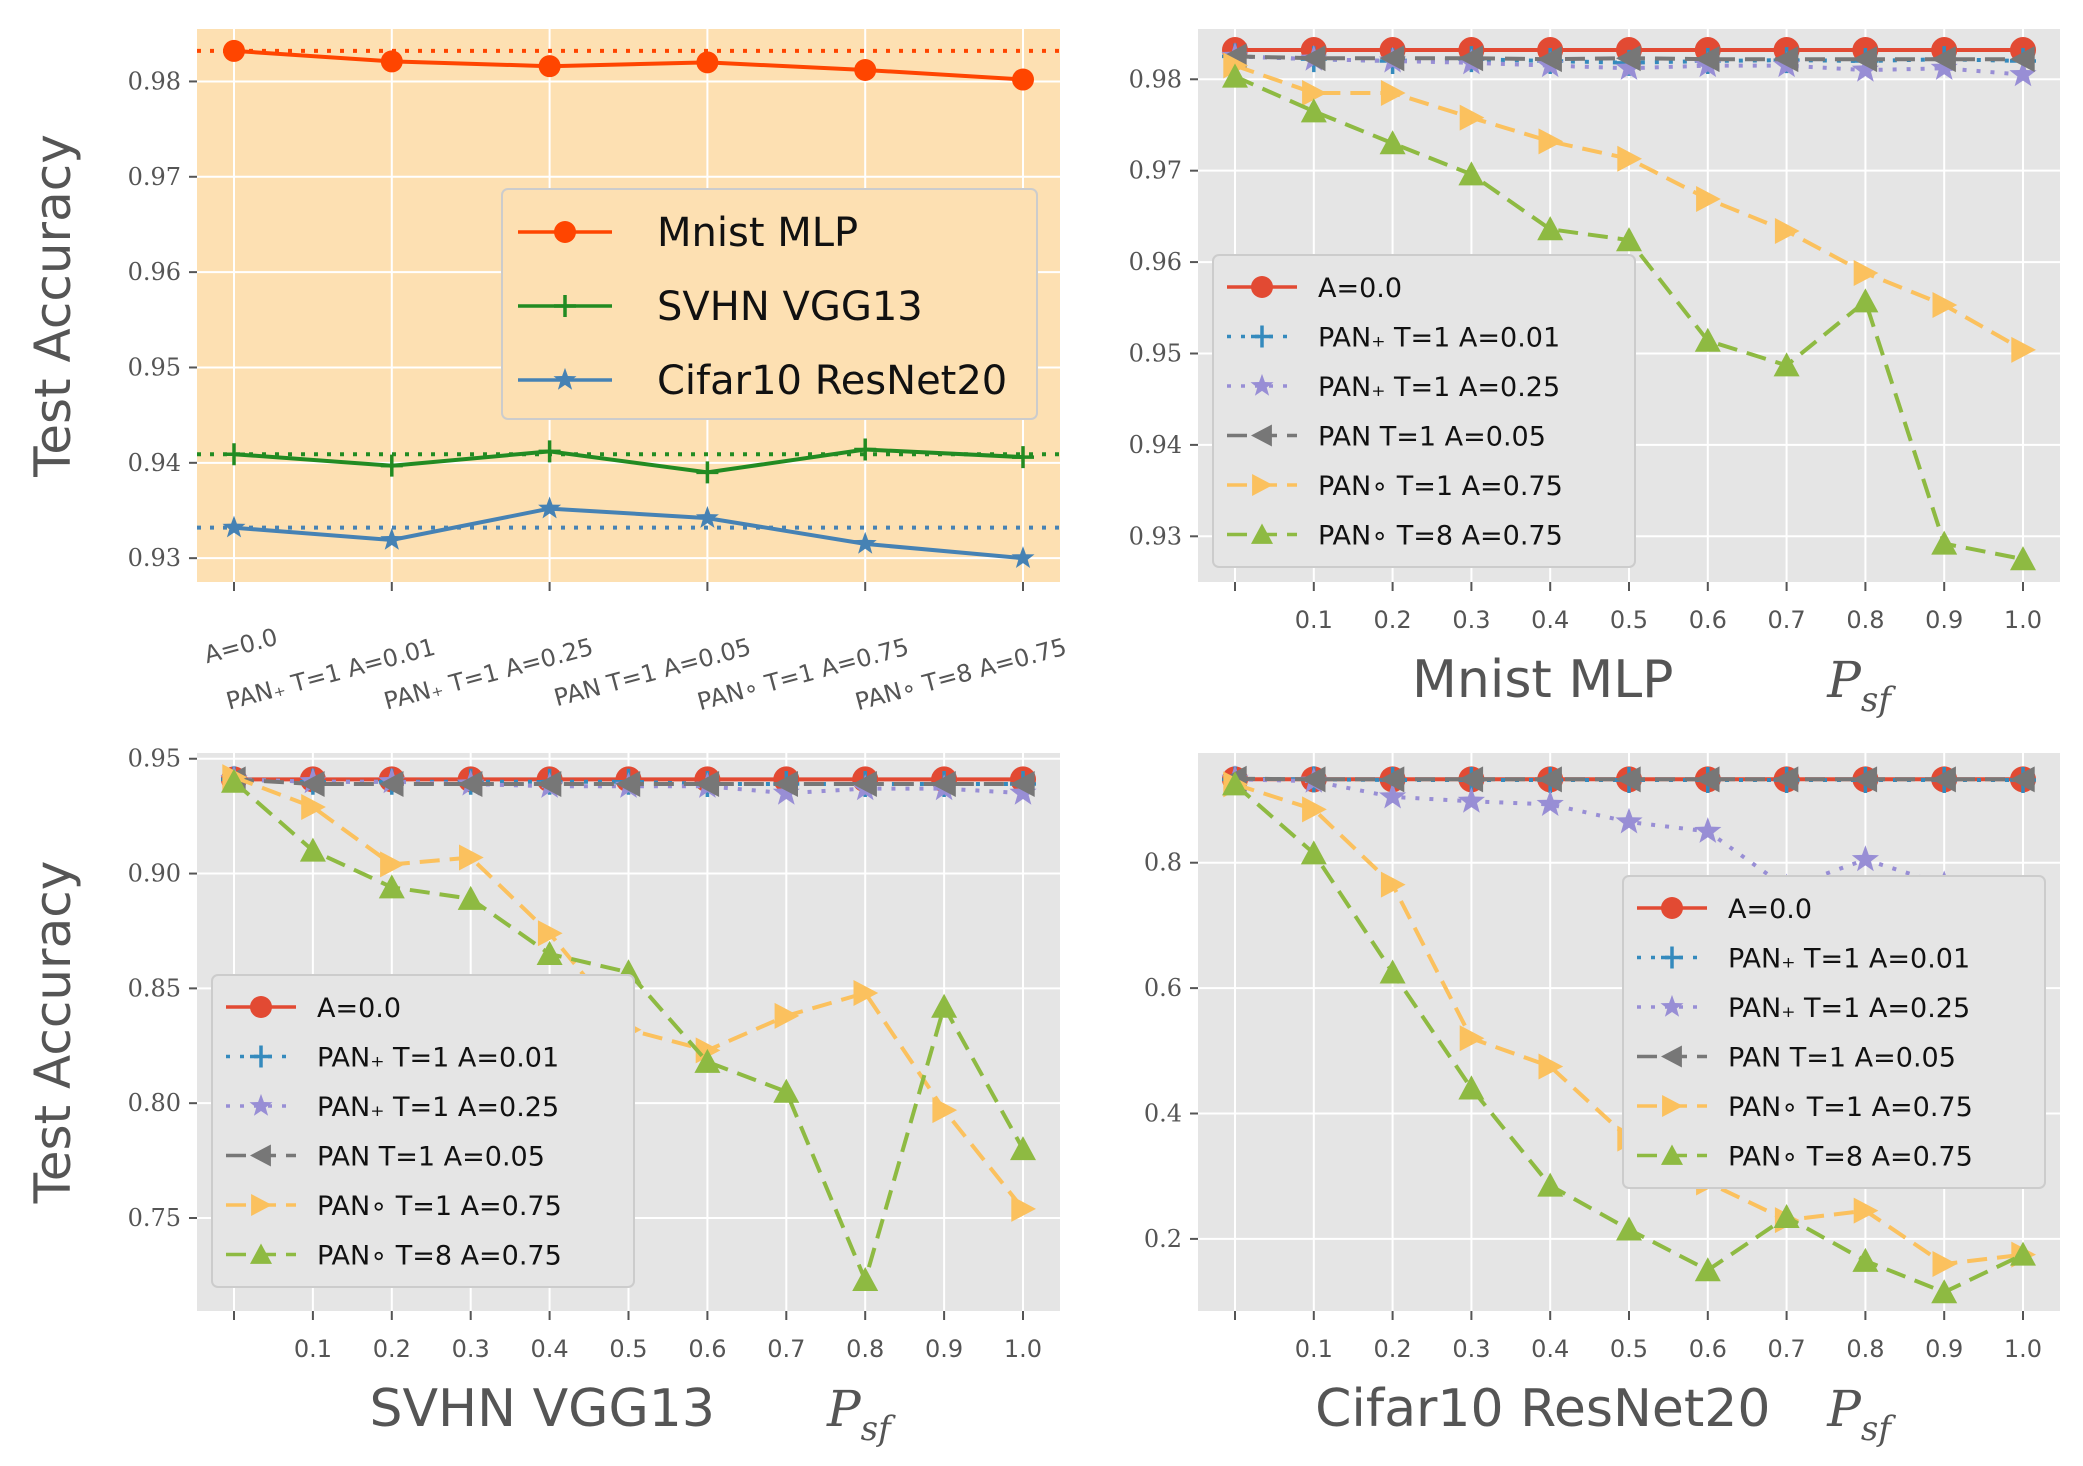  What do you see at coordinates (1542, 1409) in the screenshot?
I see `x-axis-label: Cifar10 ResNet20` at bounding box center [1542, 1409].